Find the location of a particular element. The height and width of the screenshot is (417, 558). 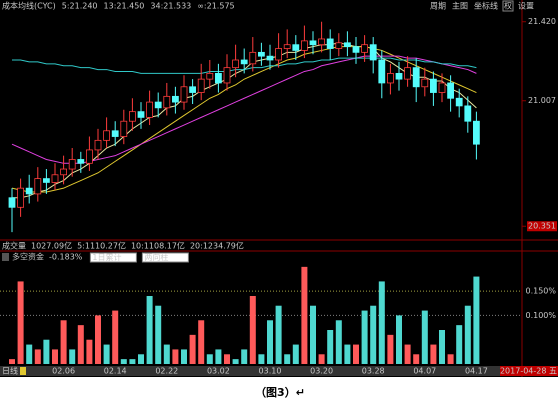

chart-title: 成本均线(CYC) is located at coordinates (29, 6).